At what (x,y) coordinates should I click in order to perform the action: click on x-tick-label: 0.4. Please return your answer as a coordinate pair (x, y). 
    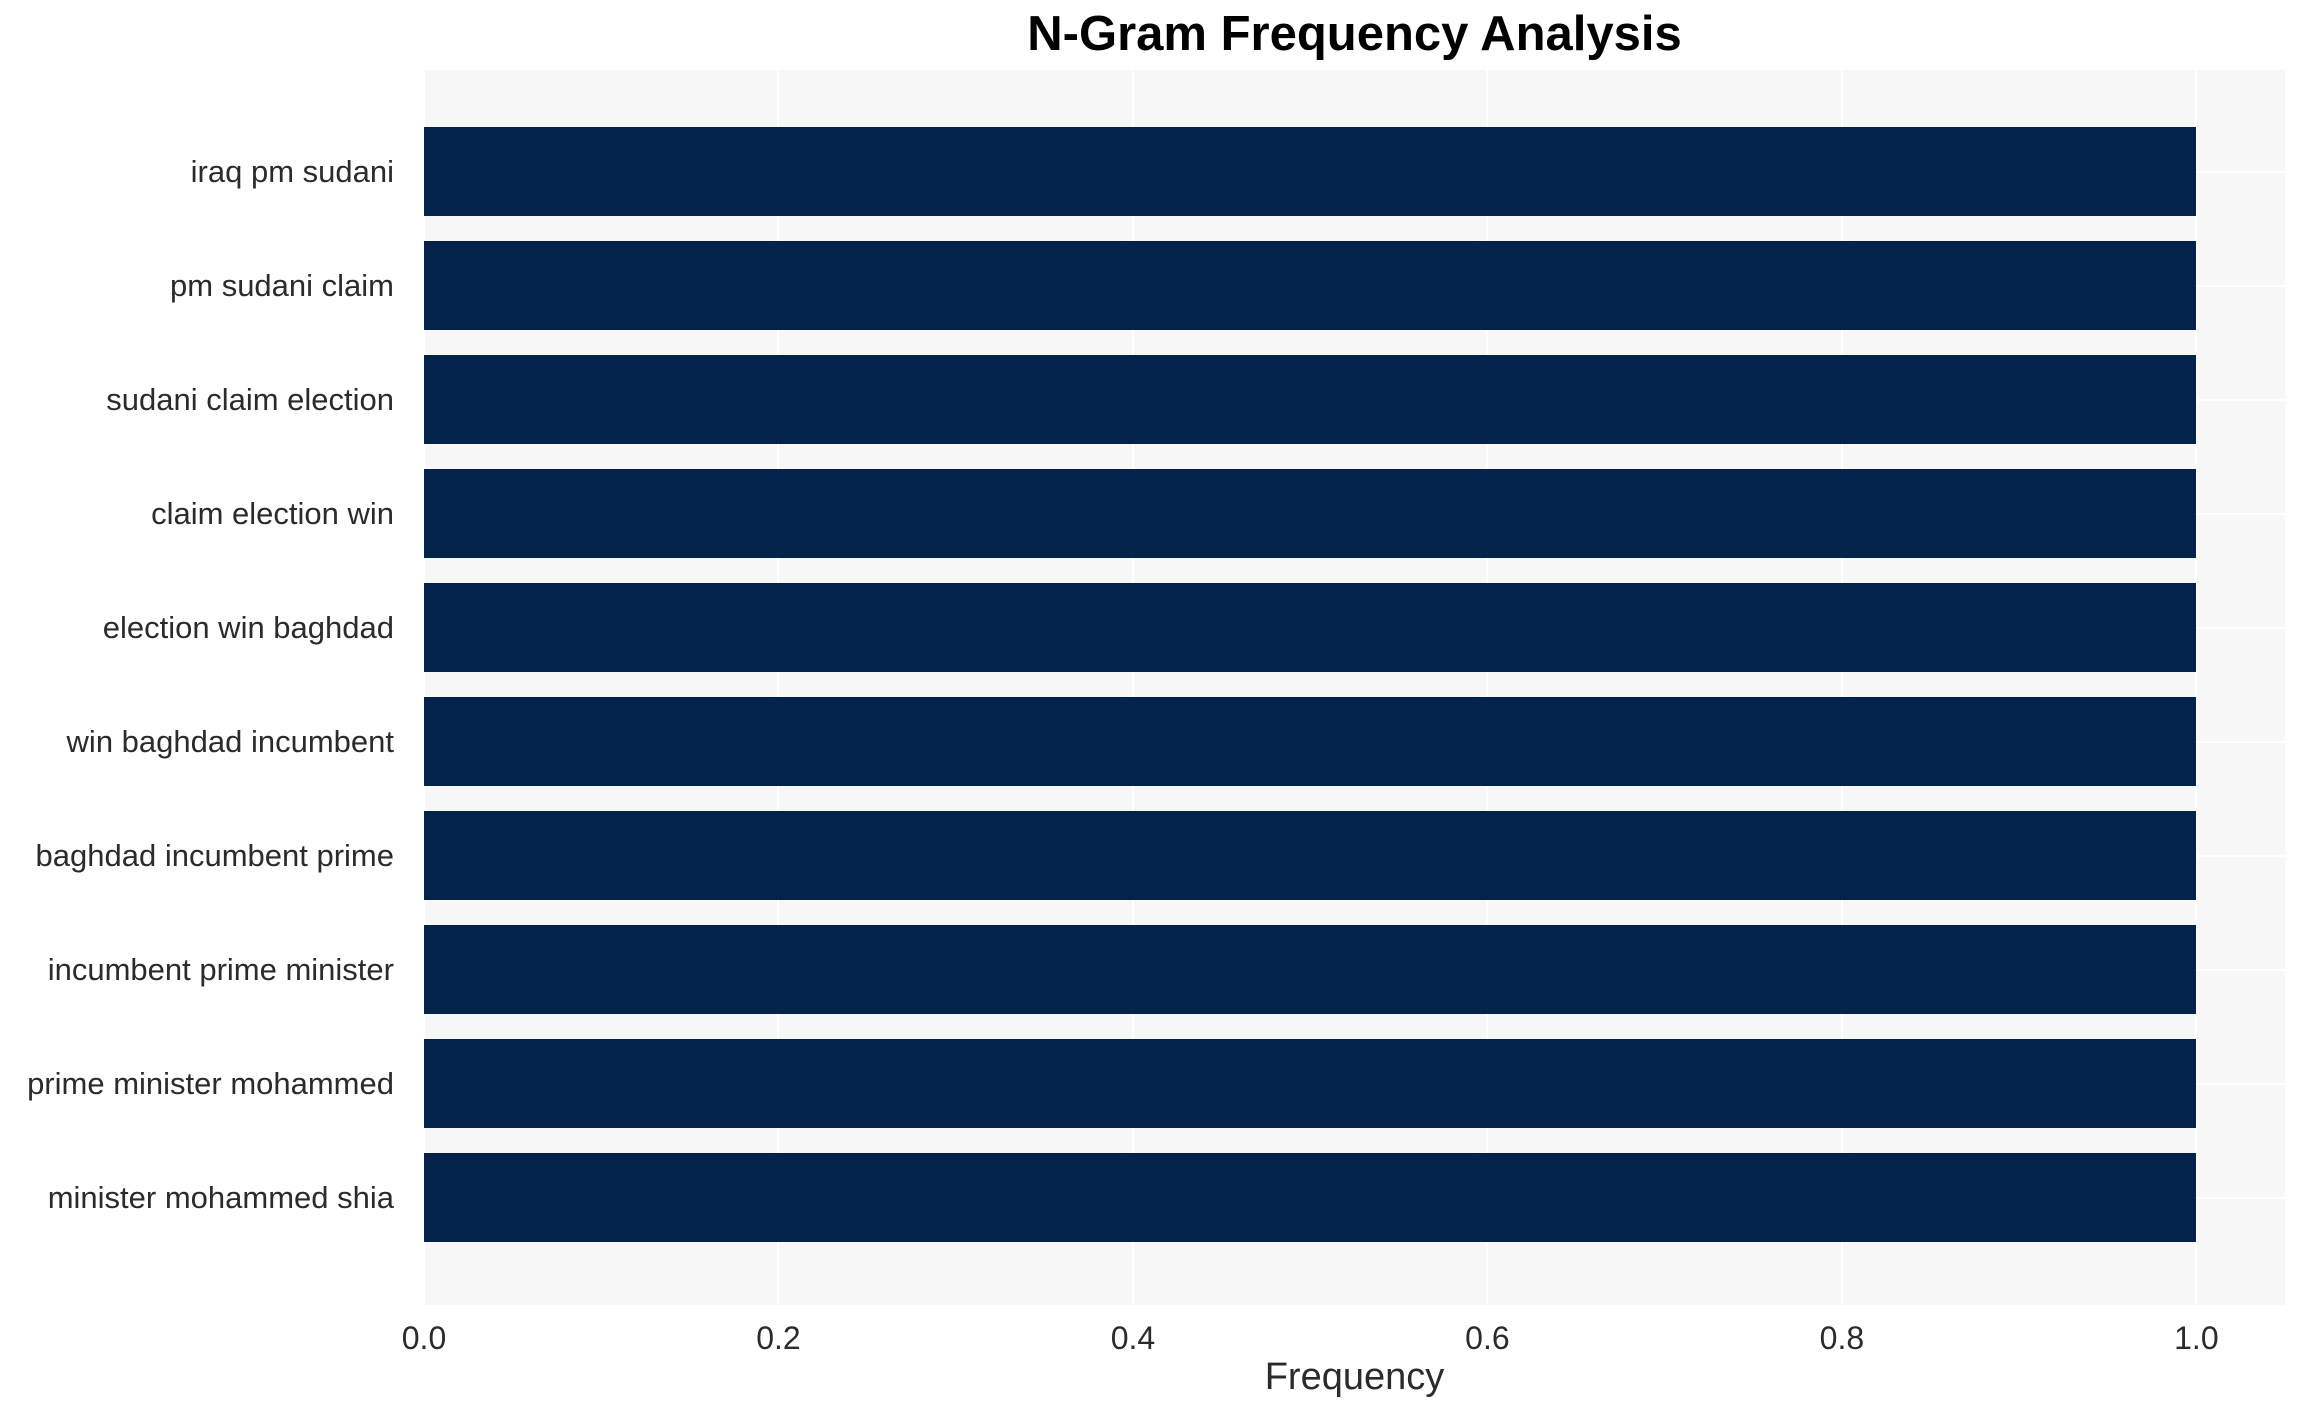
    Looking at the image, I should click on (1133, 1338).